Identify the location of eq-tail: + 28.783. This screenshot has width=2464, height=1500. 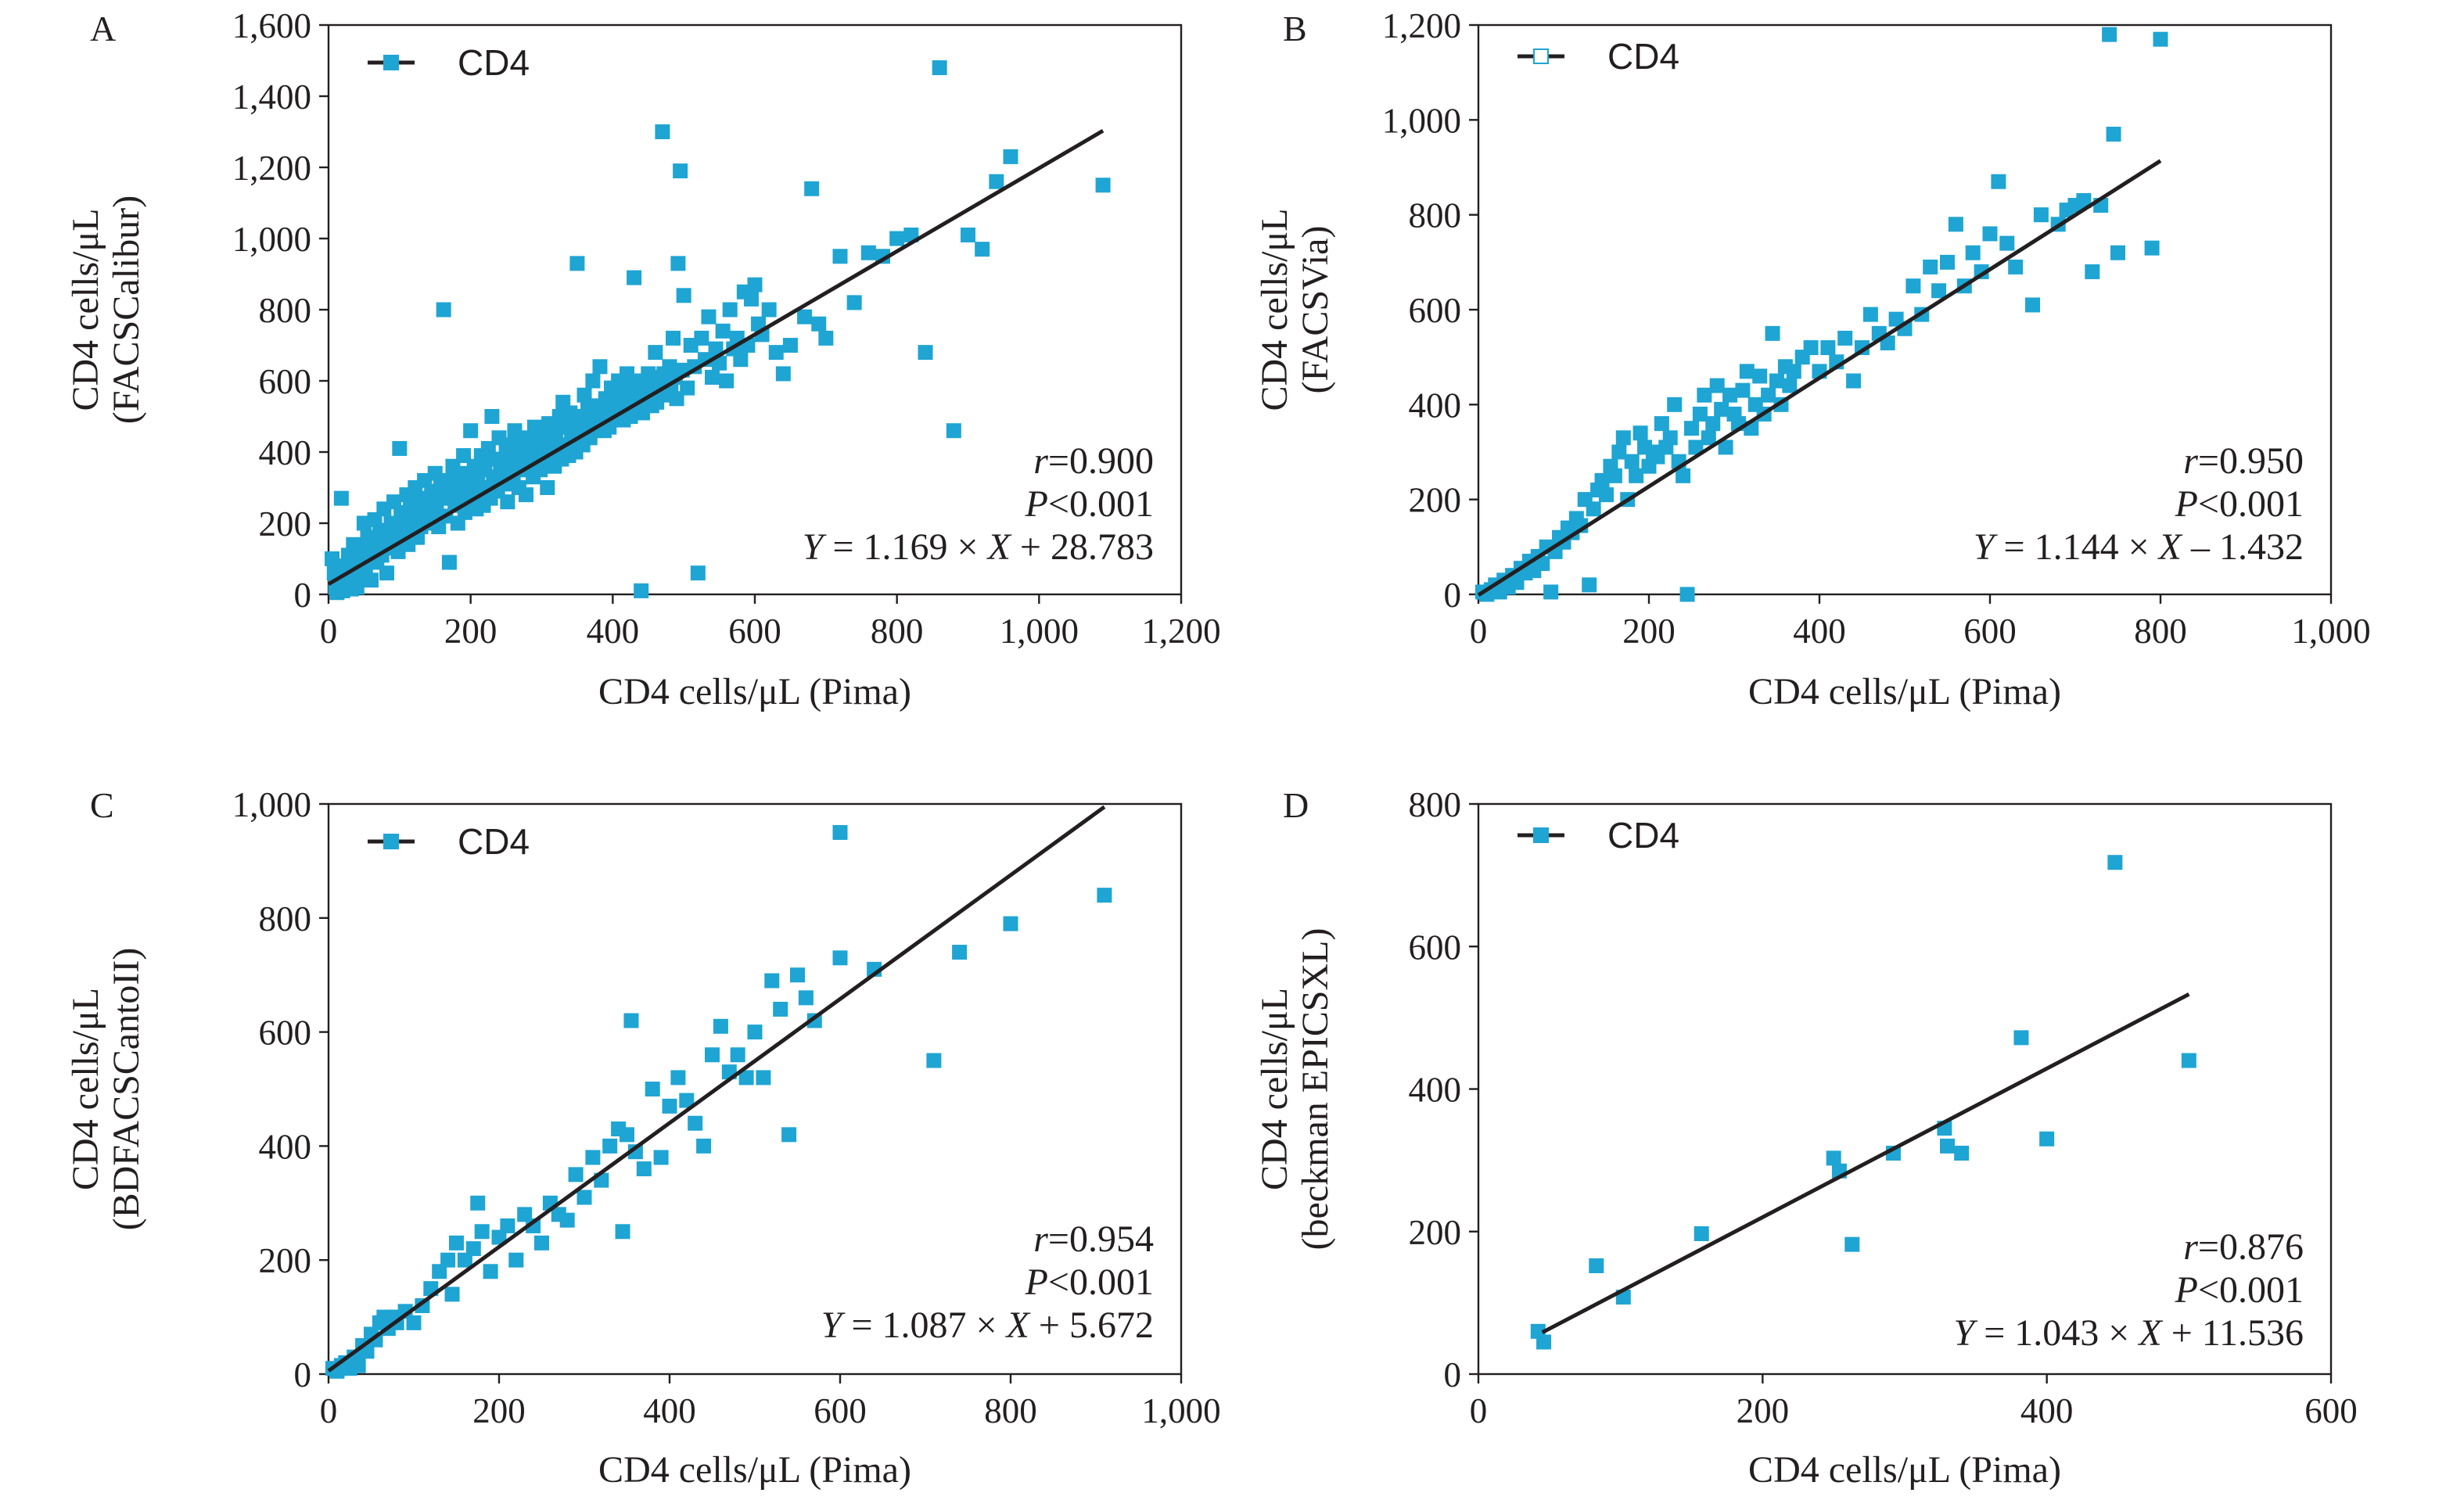
(1082, 547).